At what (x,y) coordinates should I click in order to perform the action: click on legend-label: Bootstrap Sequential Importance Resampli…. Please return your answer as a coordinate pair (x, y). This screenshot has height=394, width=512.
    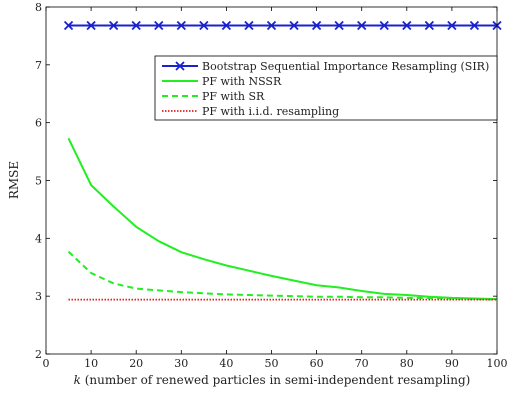
    Looking at the image, I should click on (345, 66).